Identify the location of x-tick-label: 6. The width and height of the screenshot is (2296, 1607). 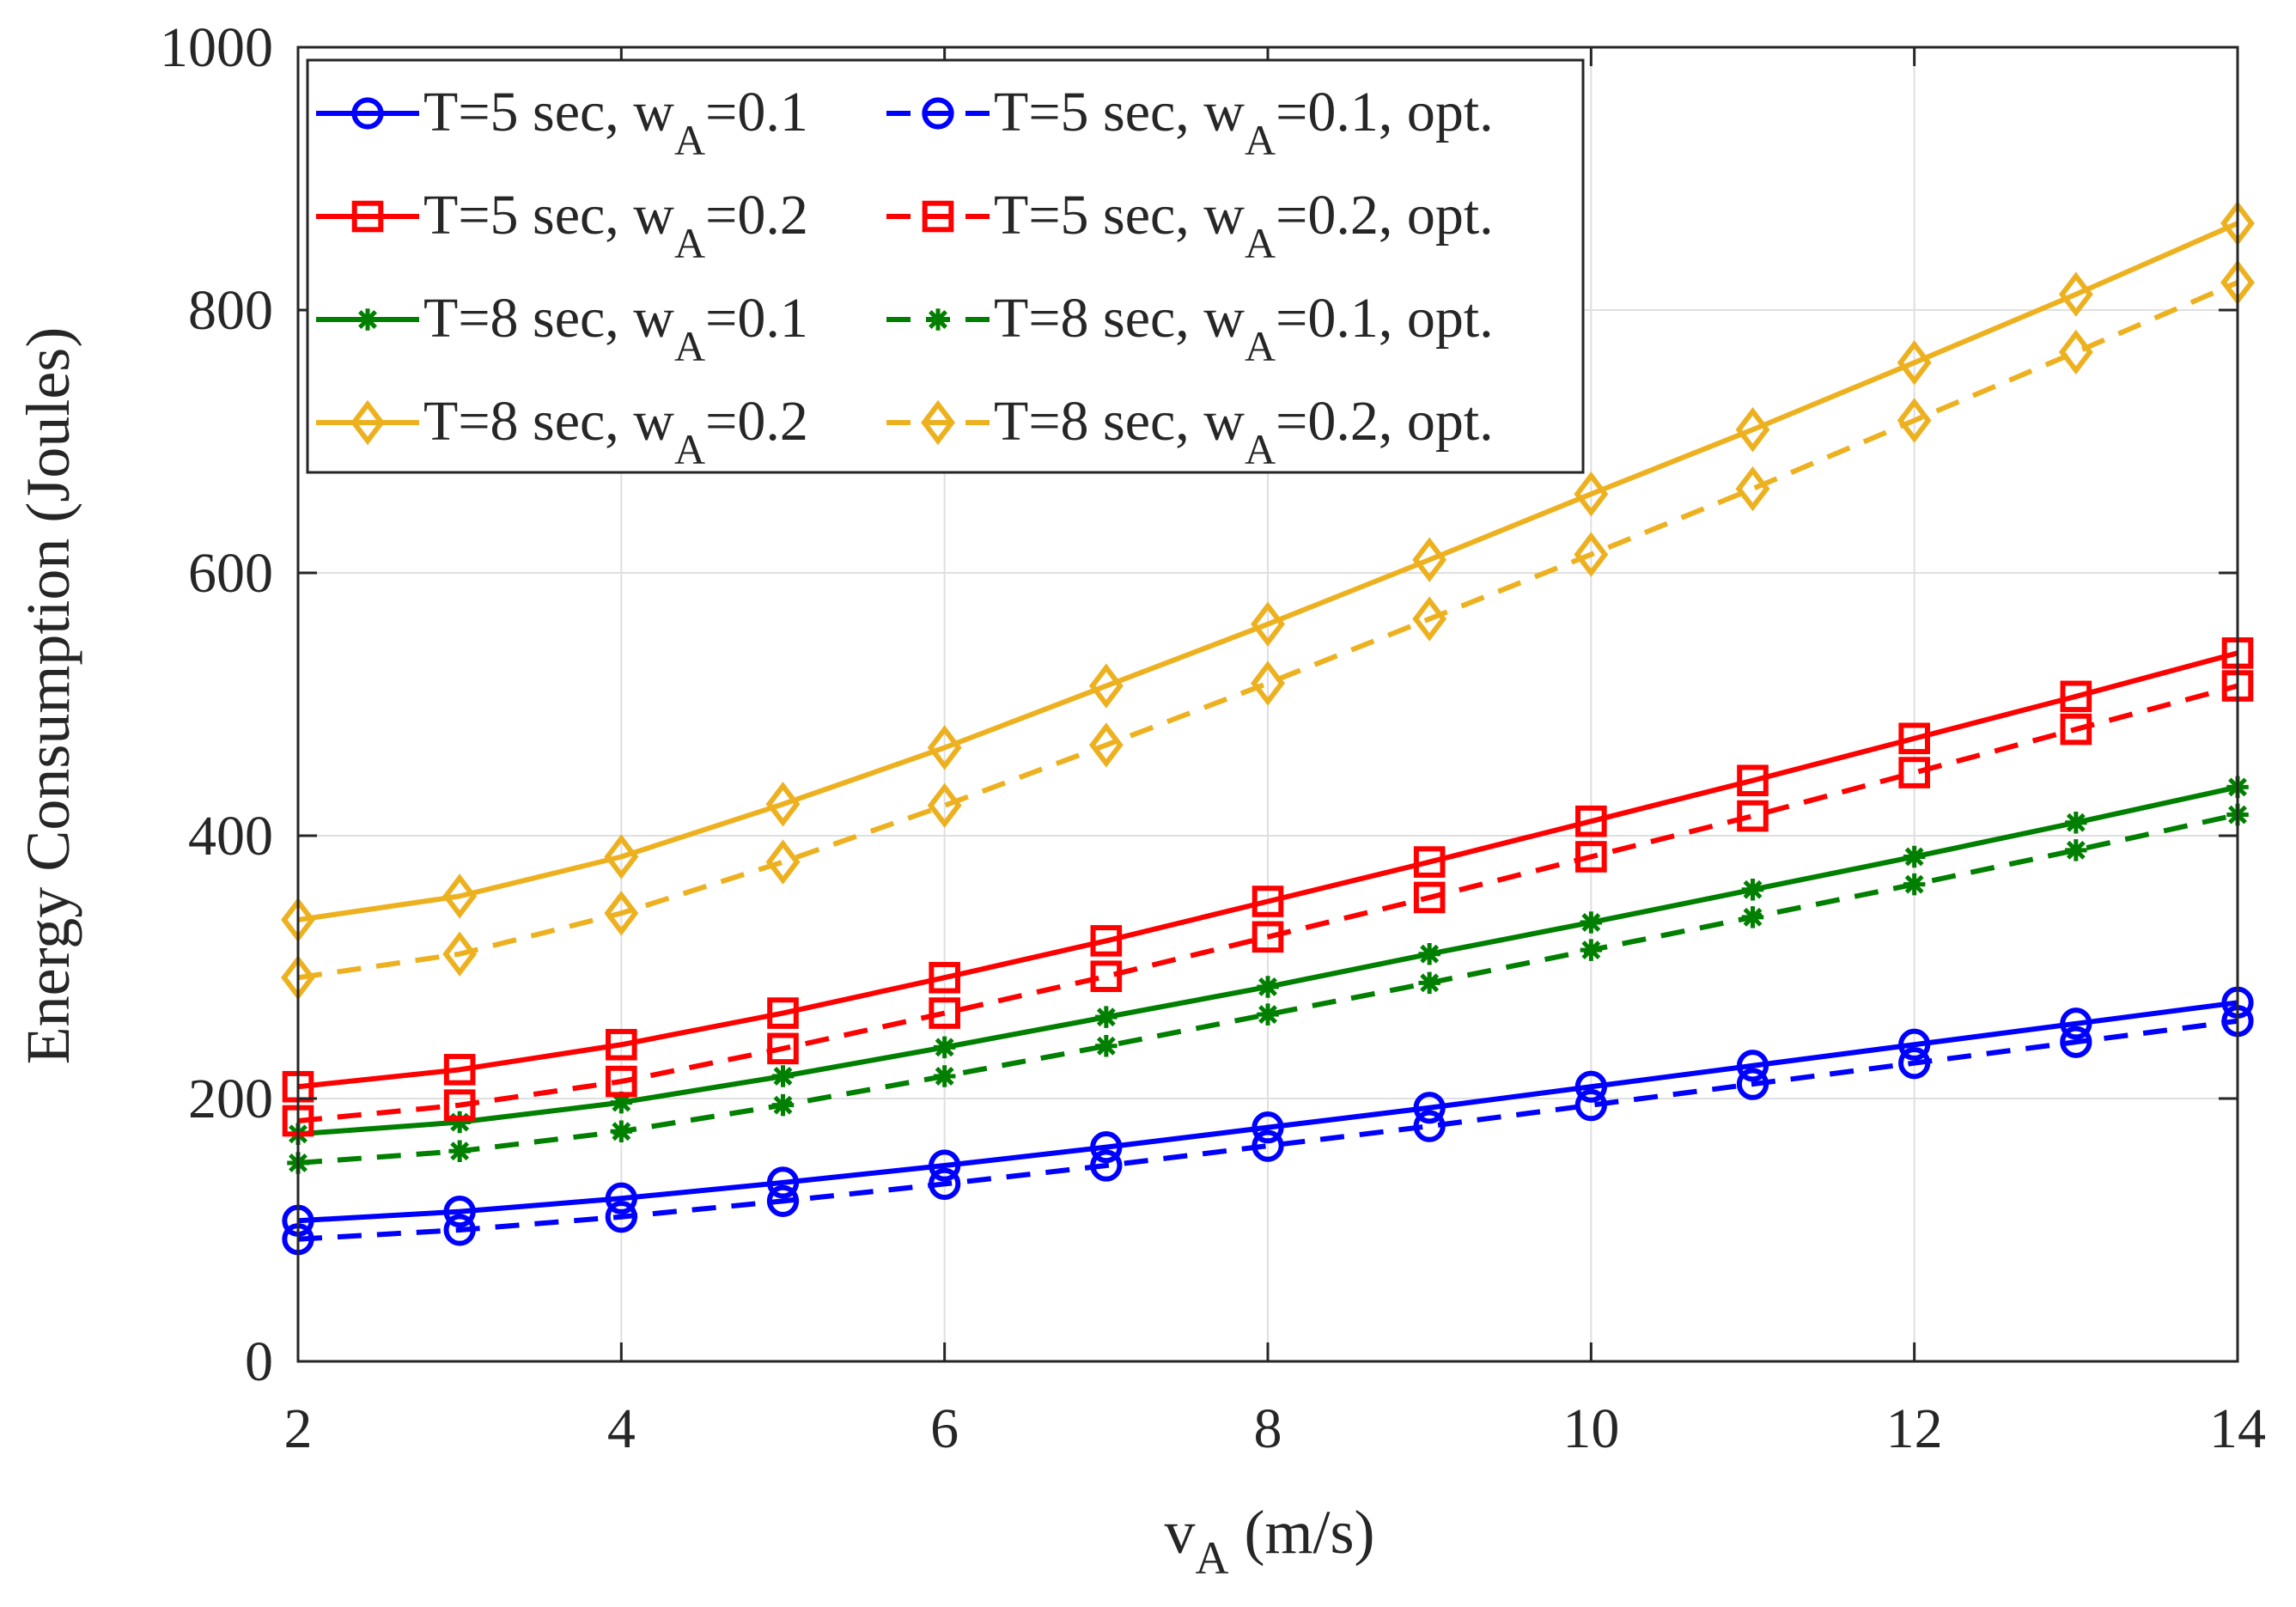
(945, 1429).